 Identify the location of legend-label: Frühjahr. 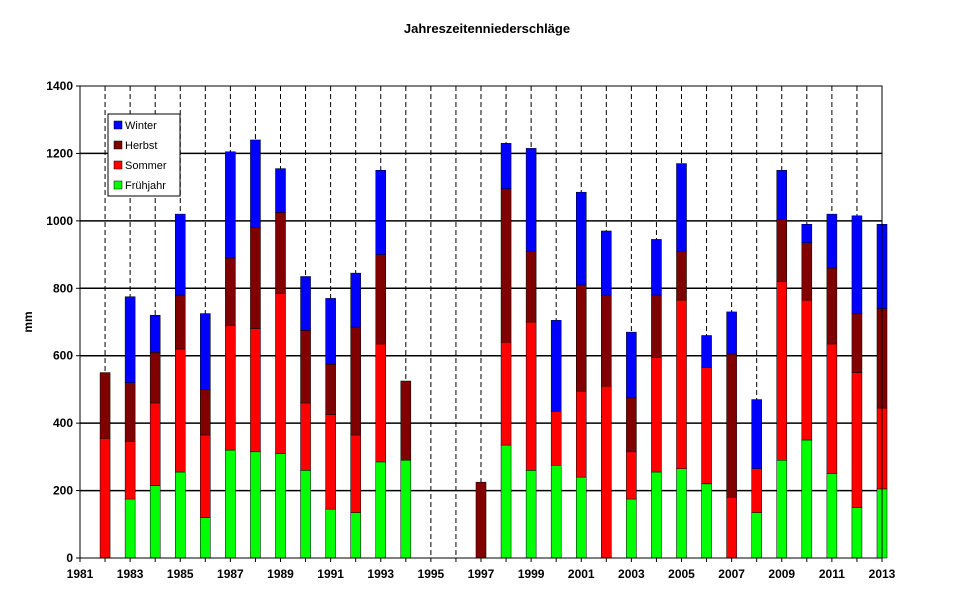
(145, 186).